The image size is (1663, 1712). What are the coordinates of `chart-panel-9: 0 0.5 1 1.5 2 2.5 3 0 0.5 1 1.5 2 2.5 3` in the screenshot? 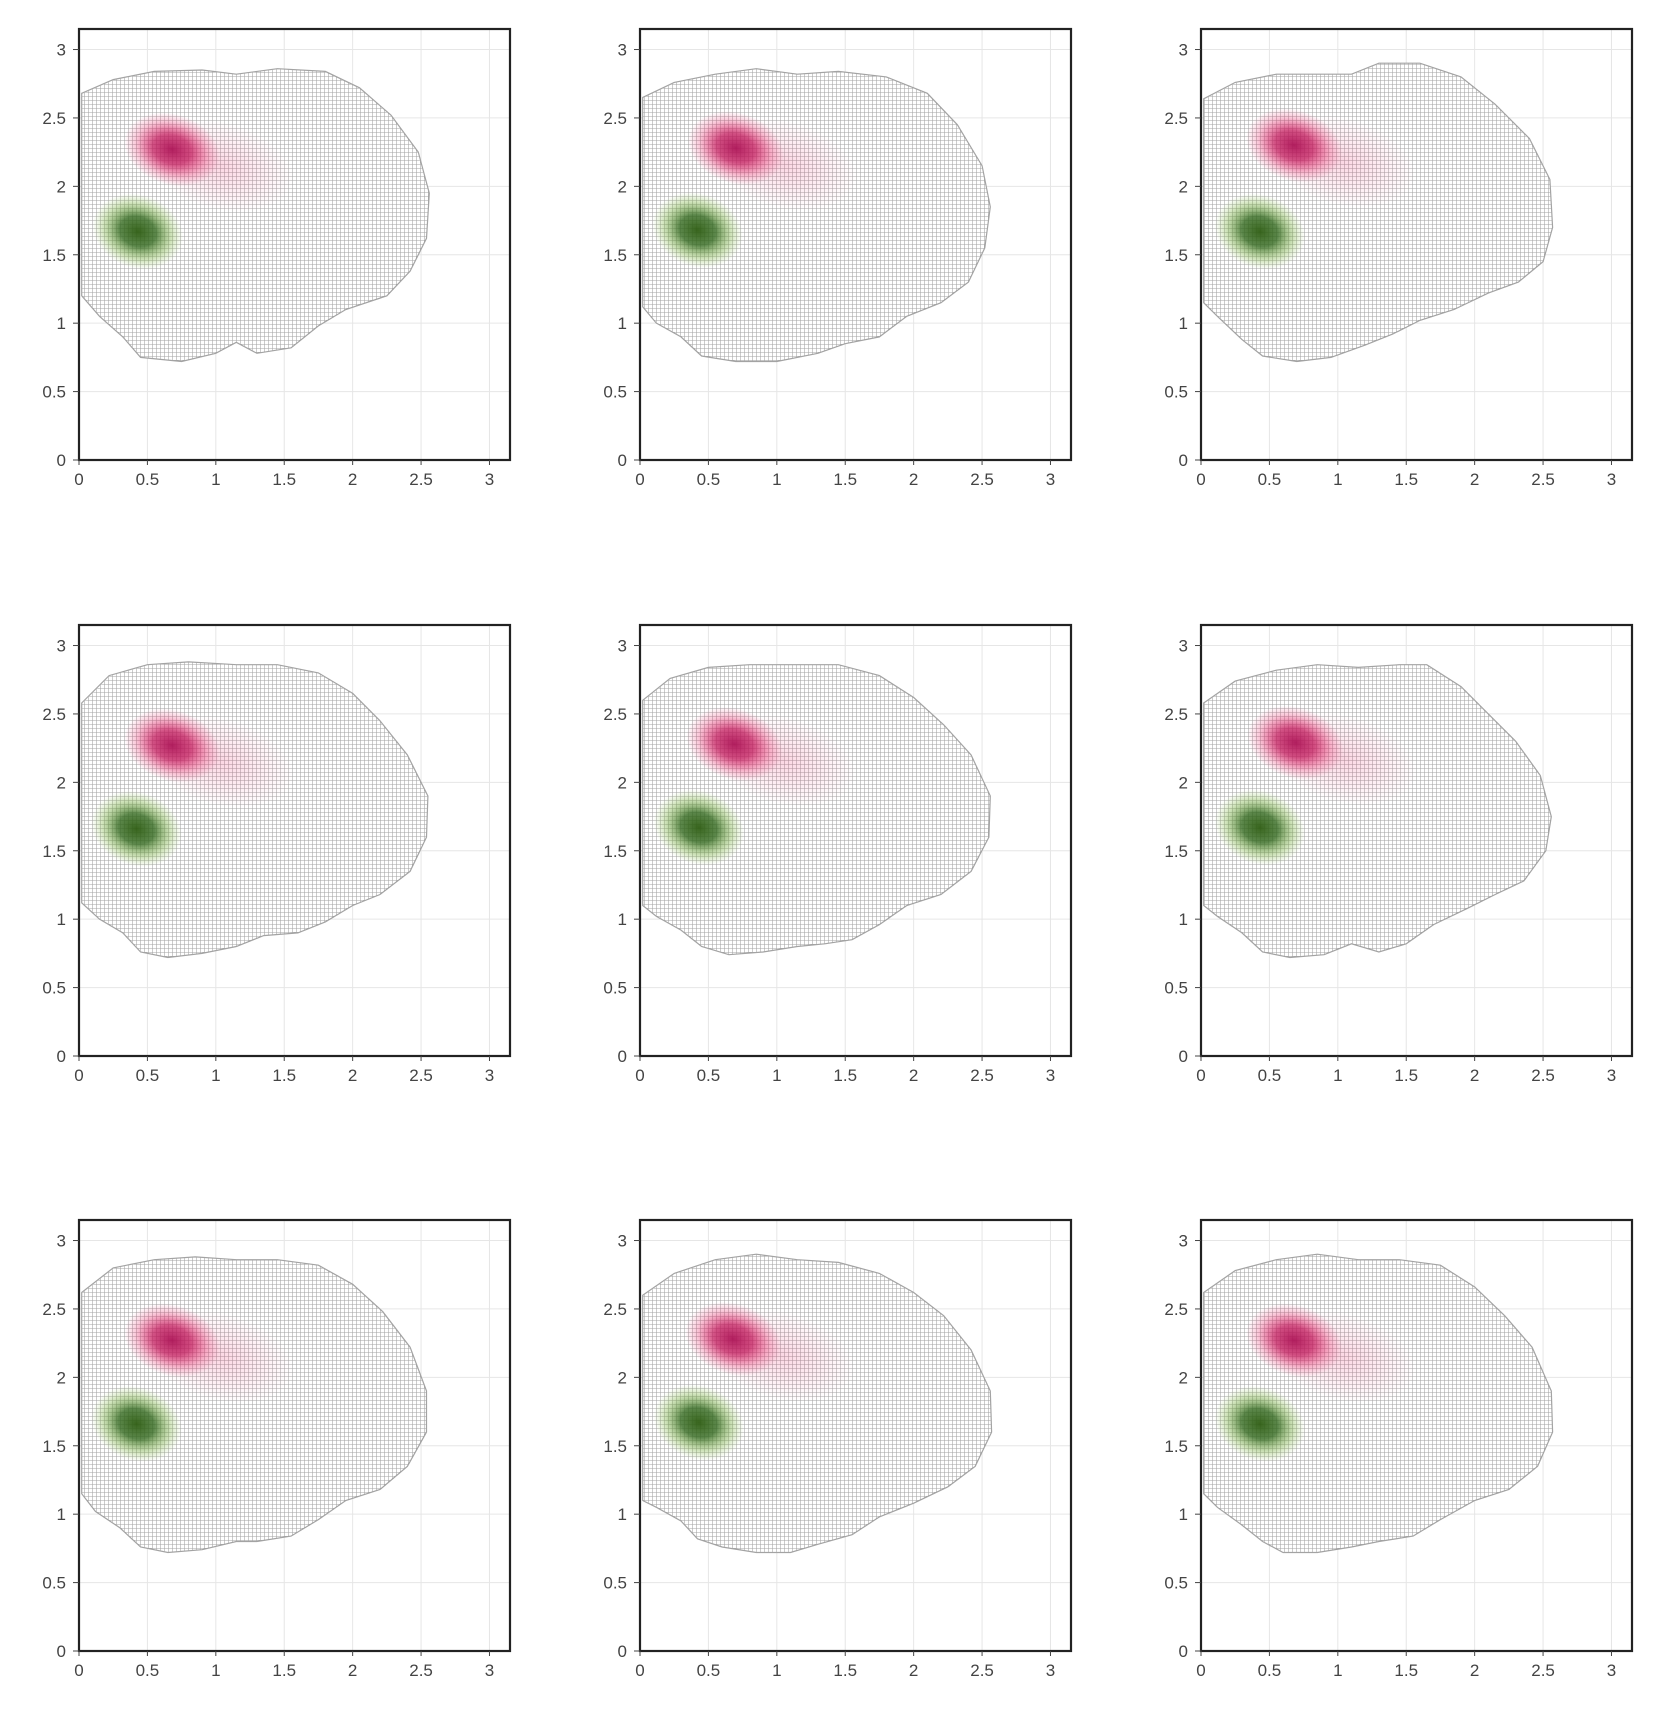 It's located at (1399, 1449).